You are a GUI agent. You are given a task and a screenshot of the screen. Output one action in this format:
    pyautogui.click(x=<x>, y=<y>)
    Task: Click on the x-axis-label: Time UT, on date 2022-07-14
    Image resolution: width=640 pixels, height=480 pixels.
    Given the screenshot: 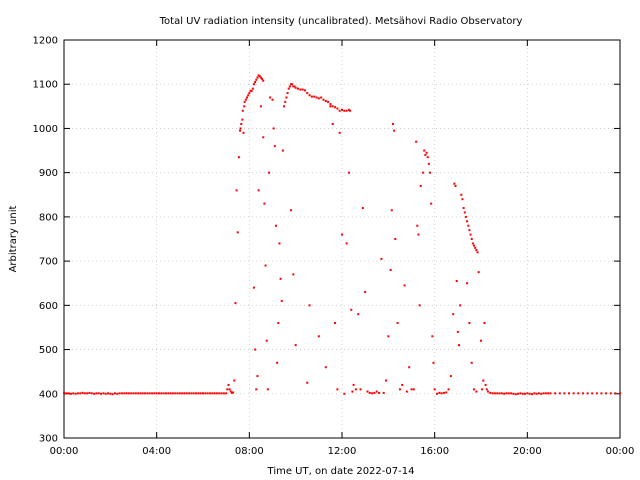 What is the action you would take?
    pyautogui.click(x=341, y=471)
    